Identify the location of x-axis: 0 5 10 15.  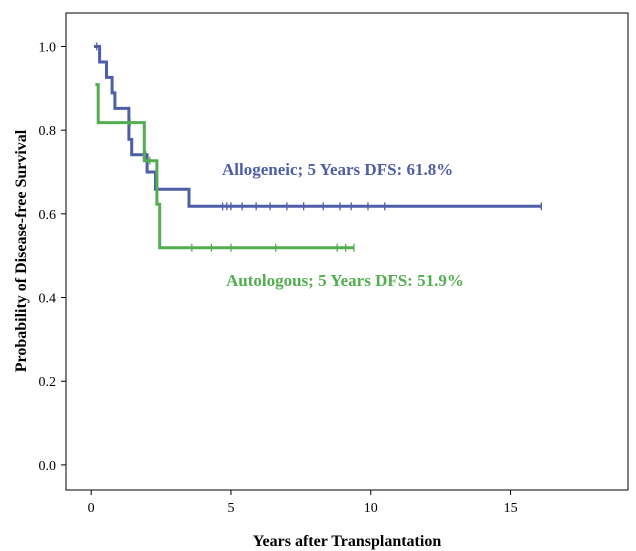
(303, 503).